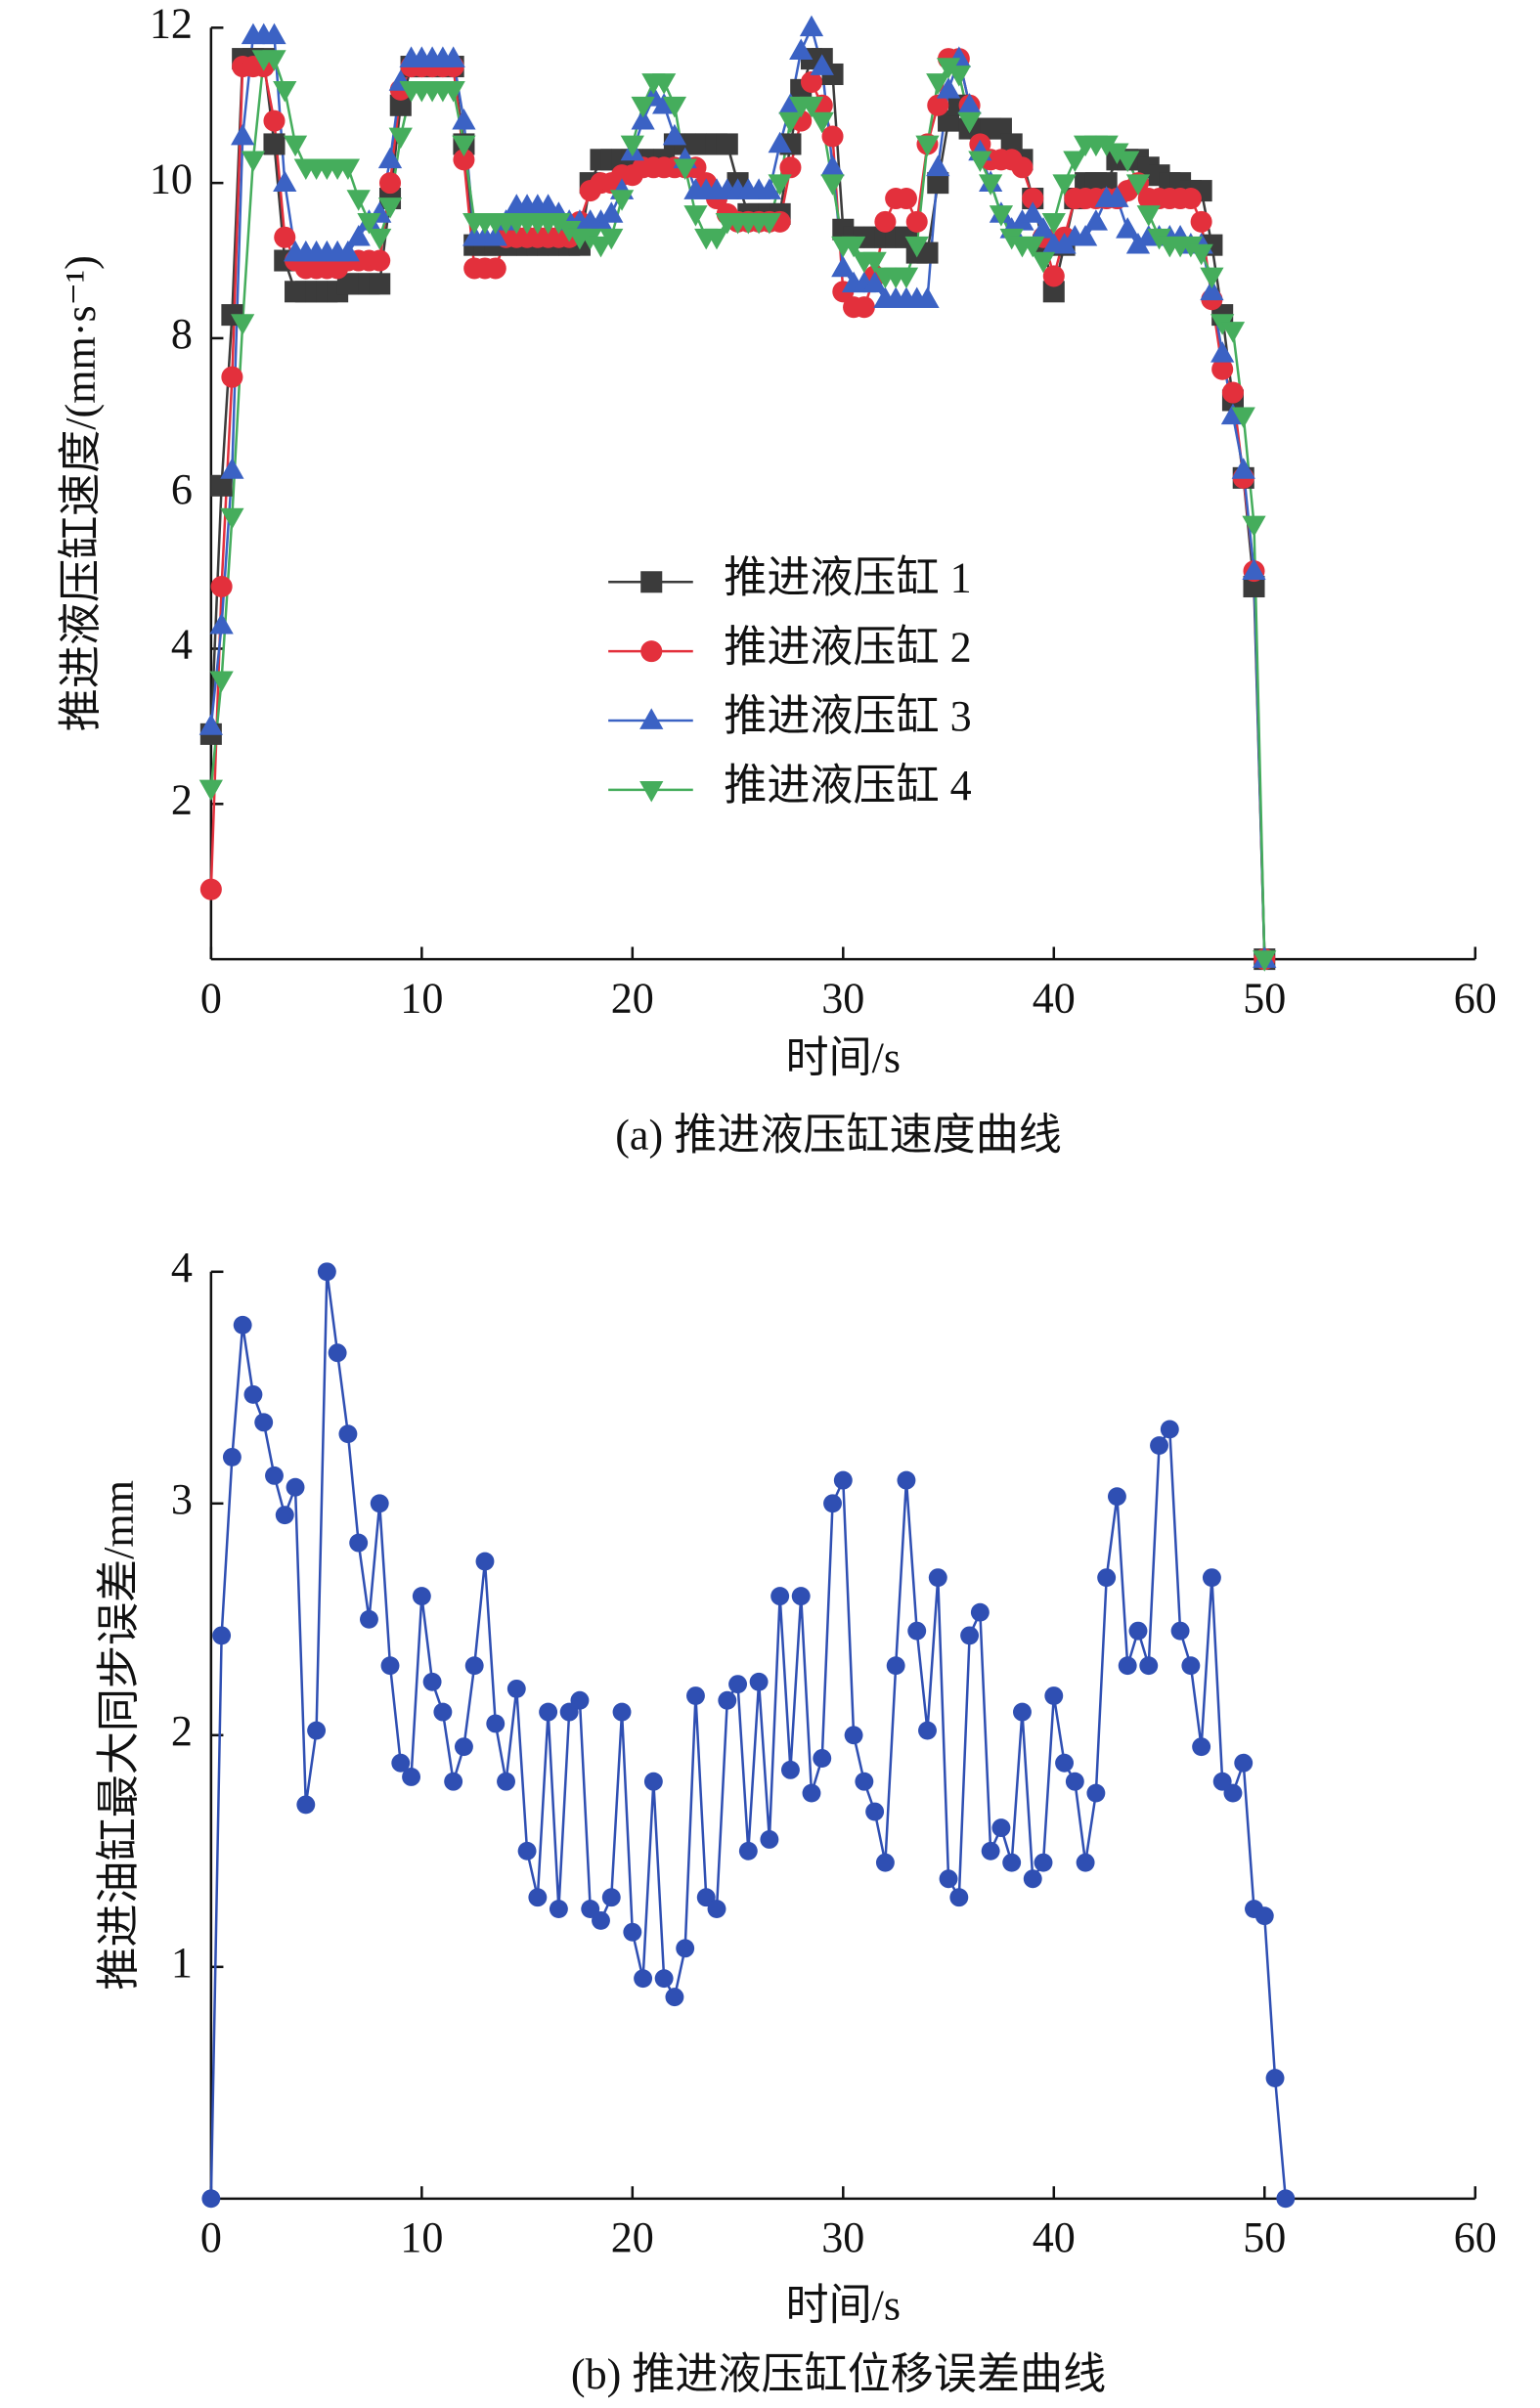 Image resolution: width=1540 pixels, height=2408 pixels. I want to click on y-axis-label: 推进液压缸速度/(mm·s⁻¹), so click(81, 493).